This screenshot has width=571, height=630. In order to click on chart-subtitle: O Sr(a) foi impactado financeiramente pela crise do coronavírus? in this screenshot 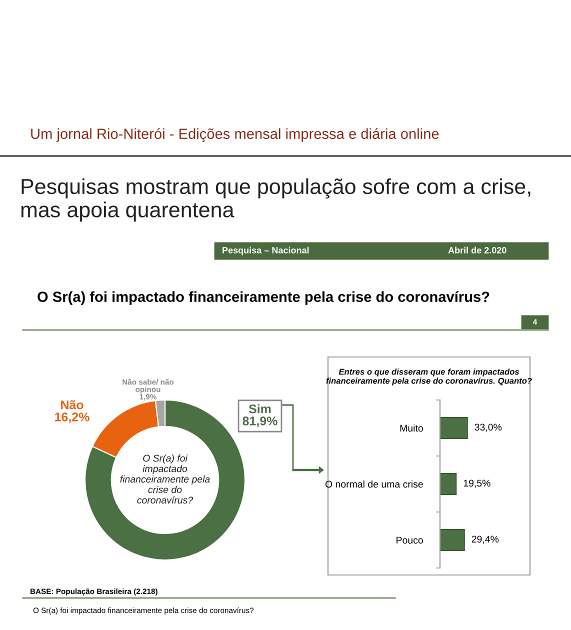, I will do `click(264, 298)`.